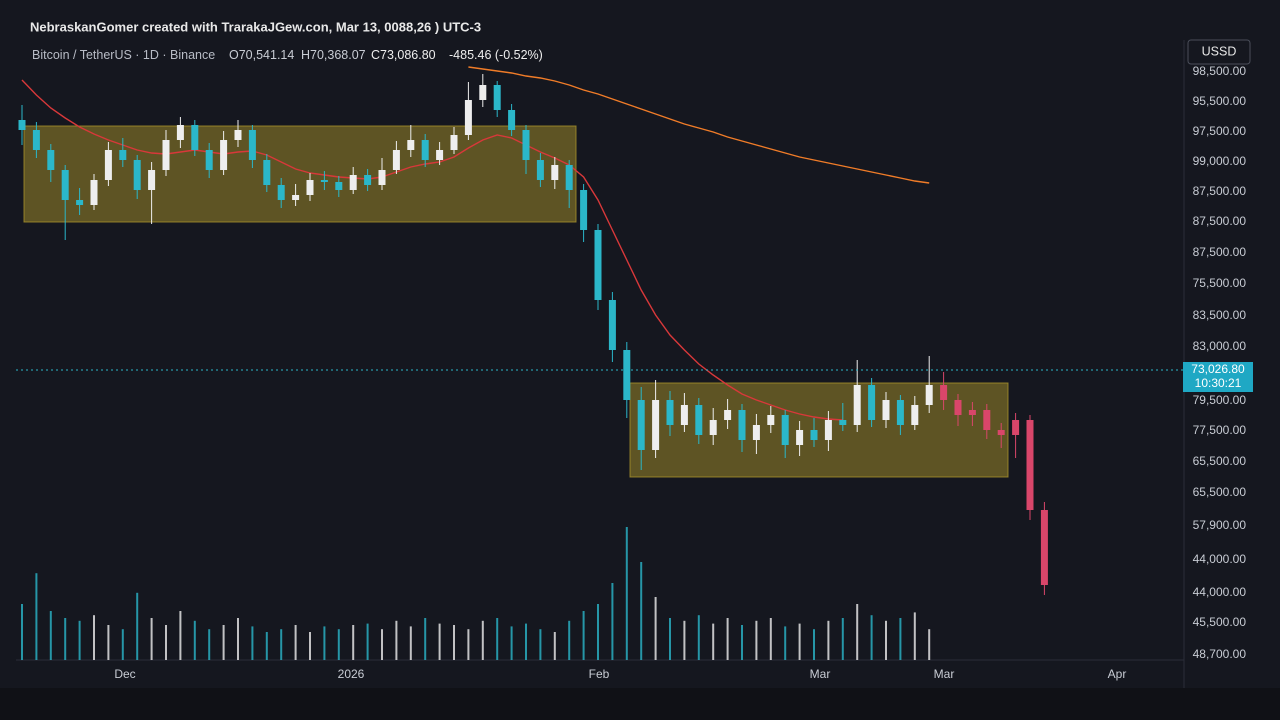 The height and width of the screenshot is (720, 1280). What do you see at coordinates (1220, 461) in the screenshot?
I see `price-label: 65,500.00` at bounding box center [1220, 461].